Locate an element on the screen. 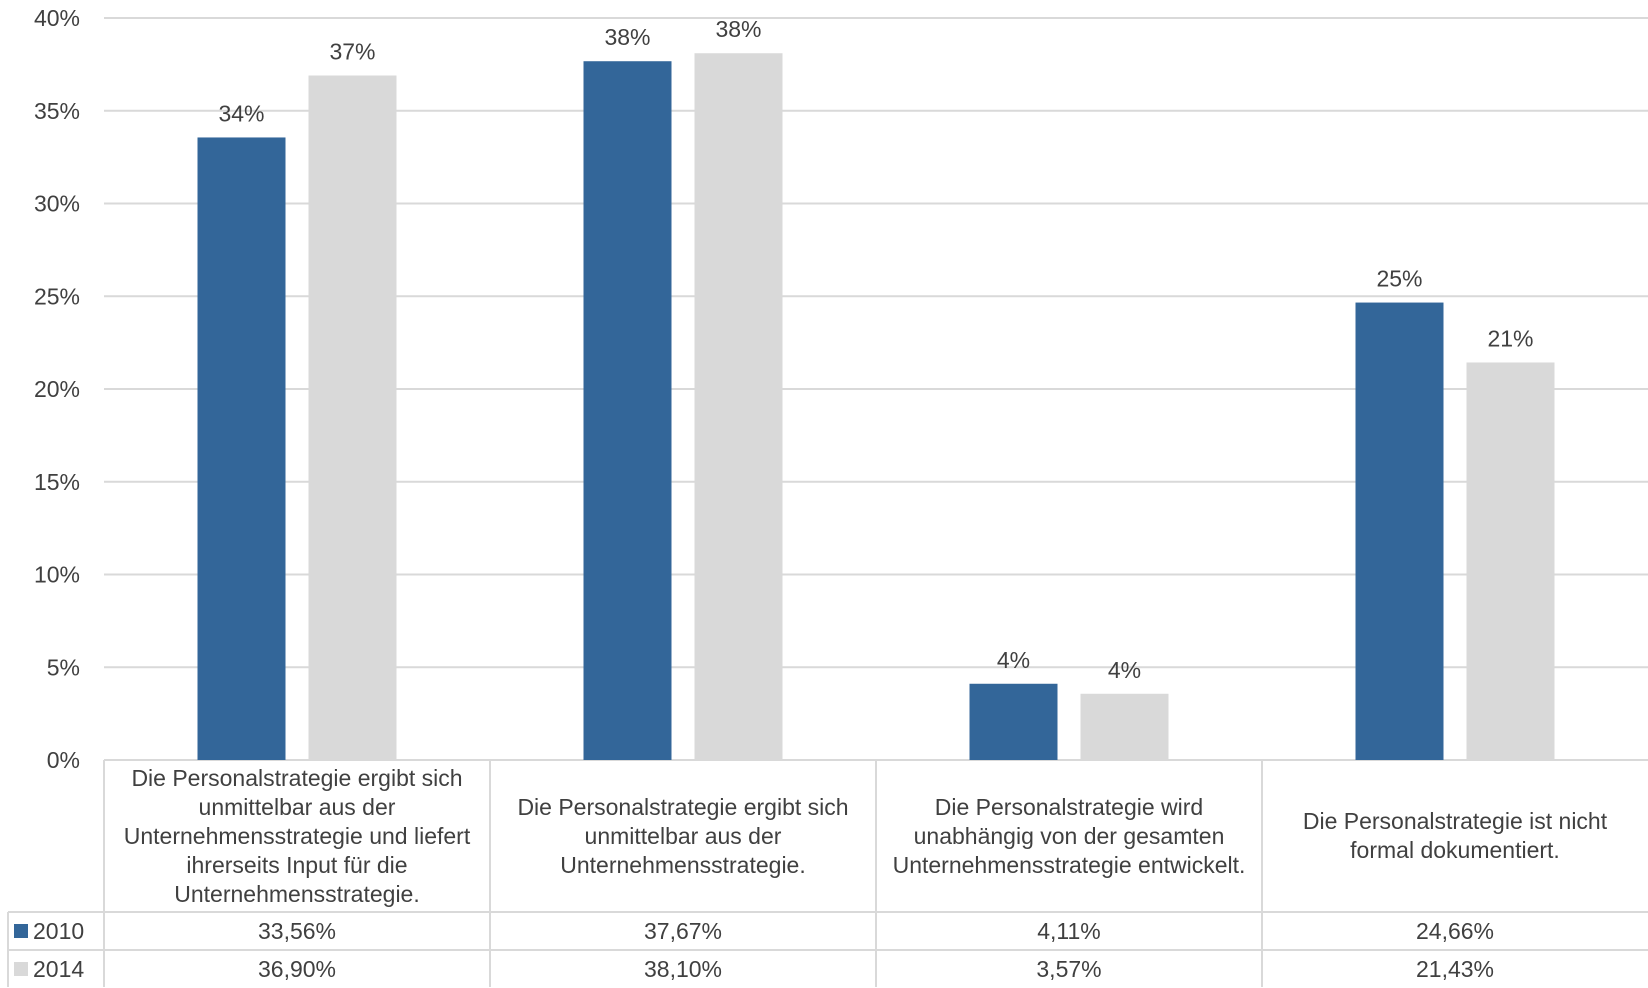 The width and height of the screenshot is (1648, 988). table-cell: 24,66% is located at coordinates (1454, 931).